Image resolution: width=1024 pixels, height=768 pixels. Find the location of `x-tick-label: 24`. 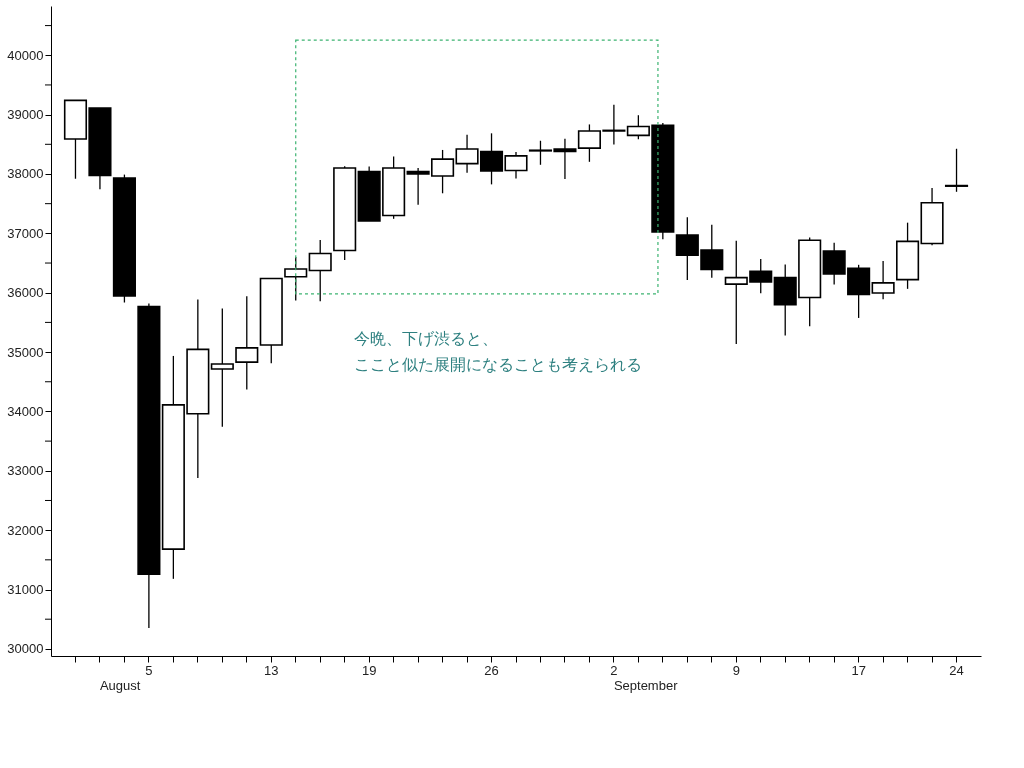

x-tick-label: 24 is located at coordinates (956, 670).